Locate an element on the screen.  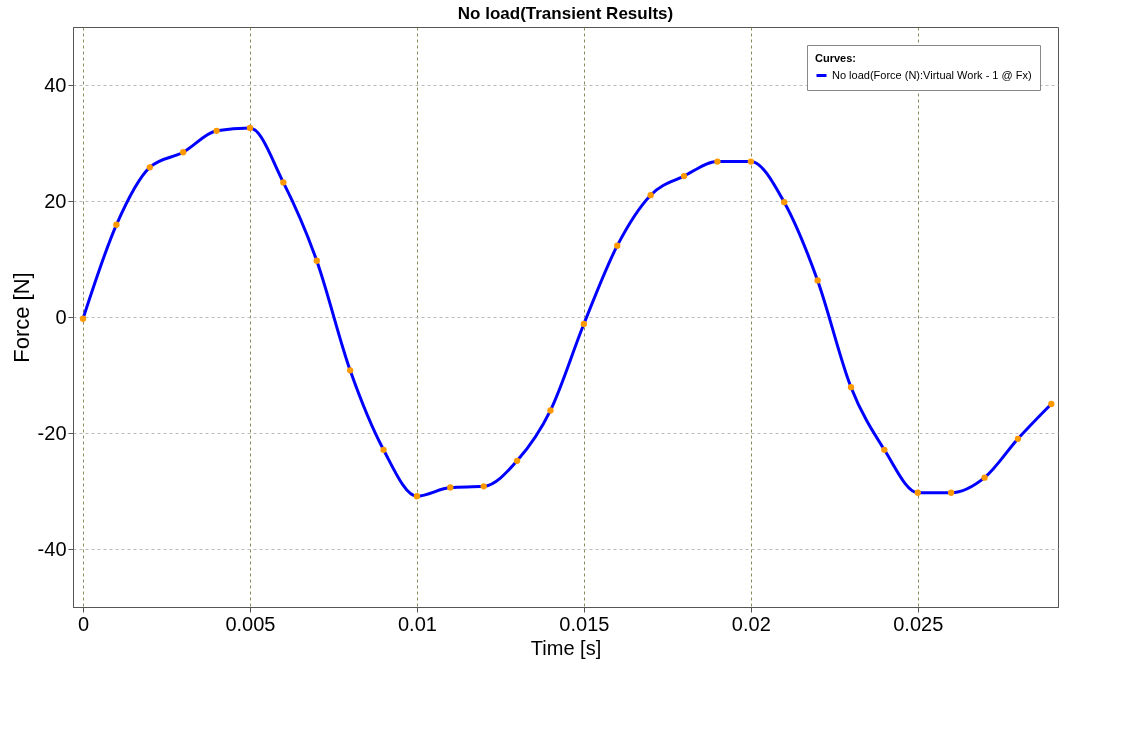
y-tick-label: 40 is located at coordinates (55, 84).